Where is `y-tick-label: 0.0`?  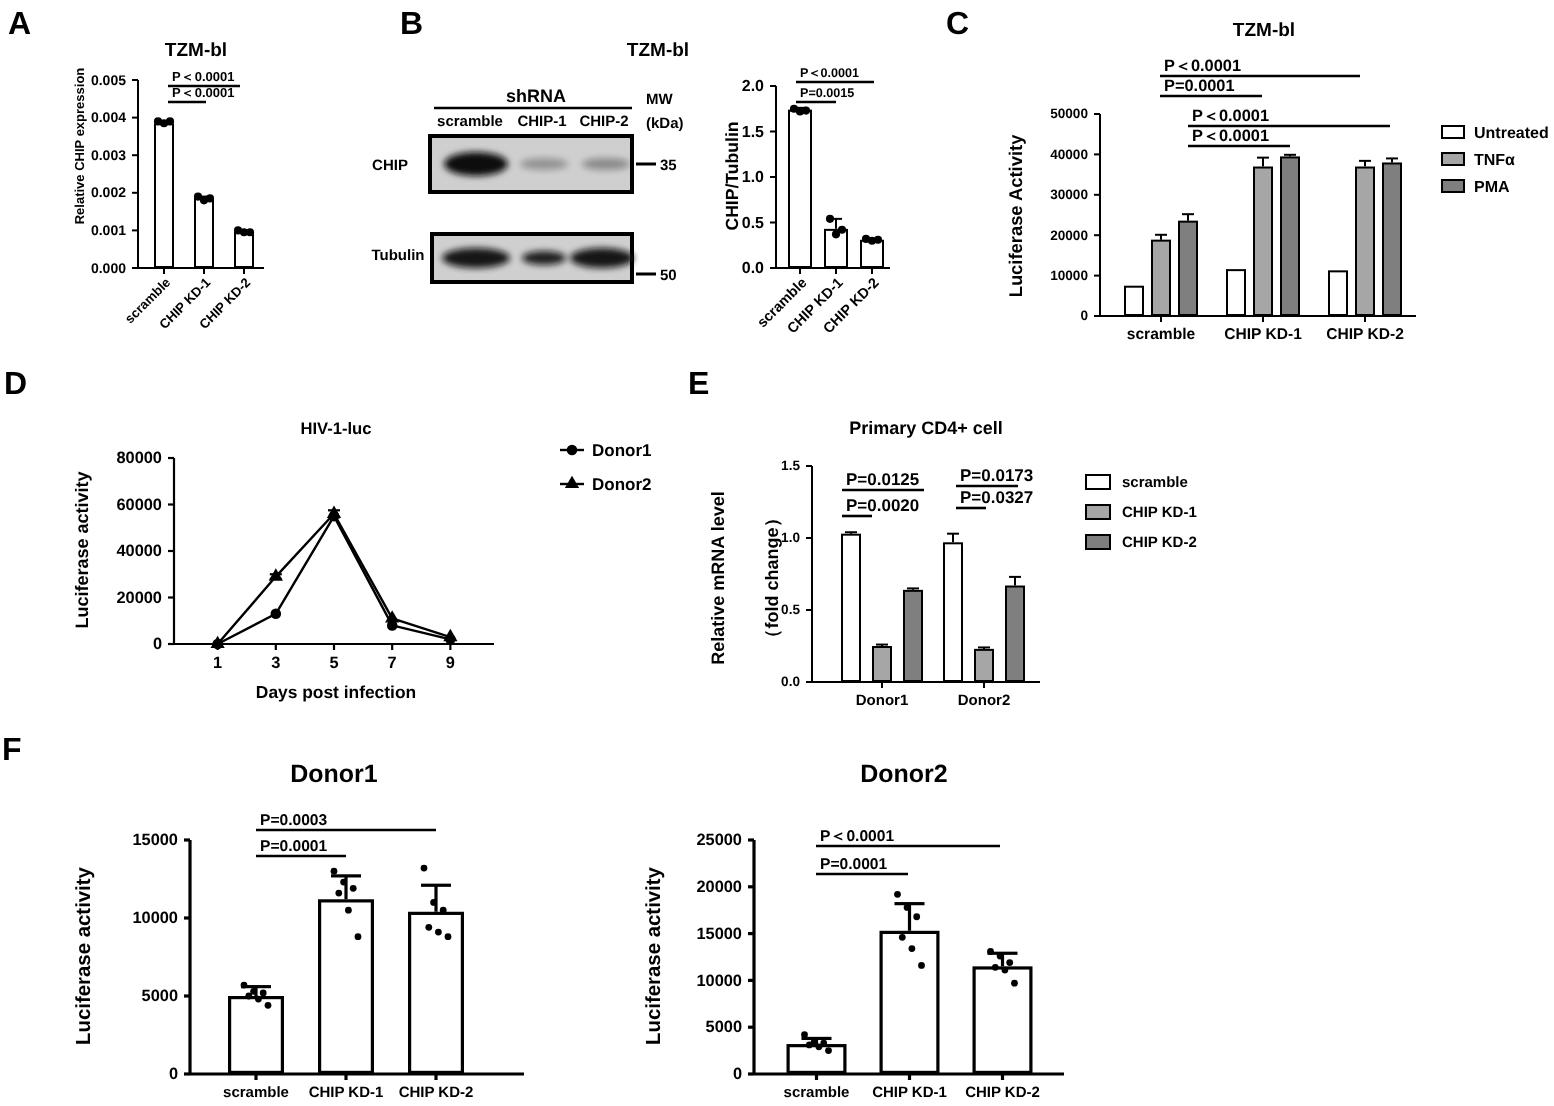
y-tick-label: 0.0 is located at coordinates (753, 268).